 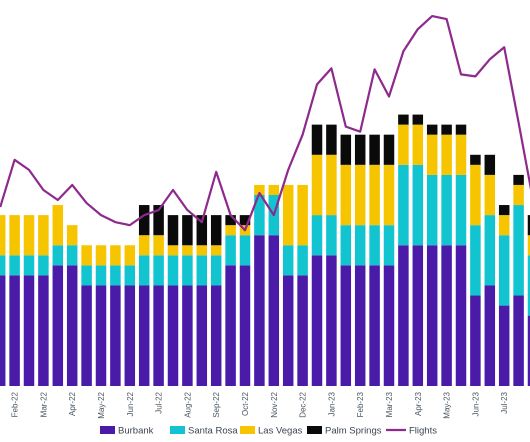 I want to click on x-tick-label: Mar-23, so click(x=389, y=404).